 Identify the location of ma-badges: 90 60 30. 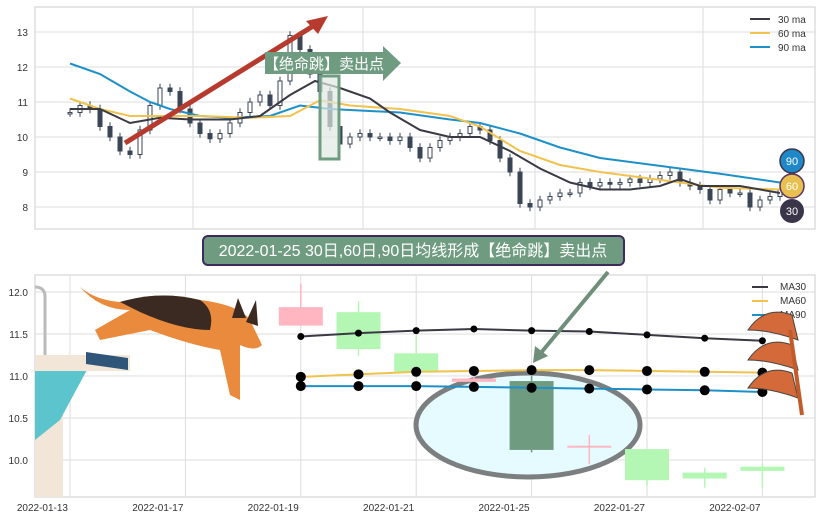
(792, 185).